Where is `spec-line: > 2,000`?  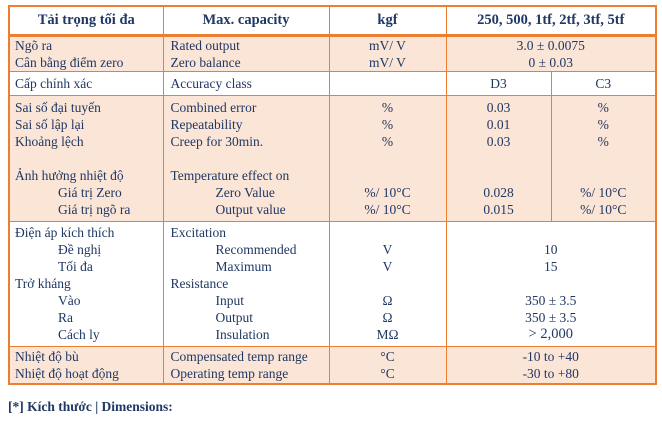
spec-line: > 2,000 is located at coordinates (550, 333).